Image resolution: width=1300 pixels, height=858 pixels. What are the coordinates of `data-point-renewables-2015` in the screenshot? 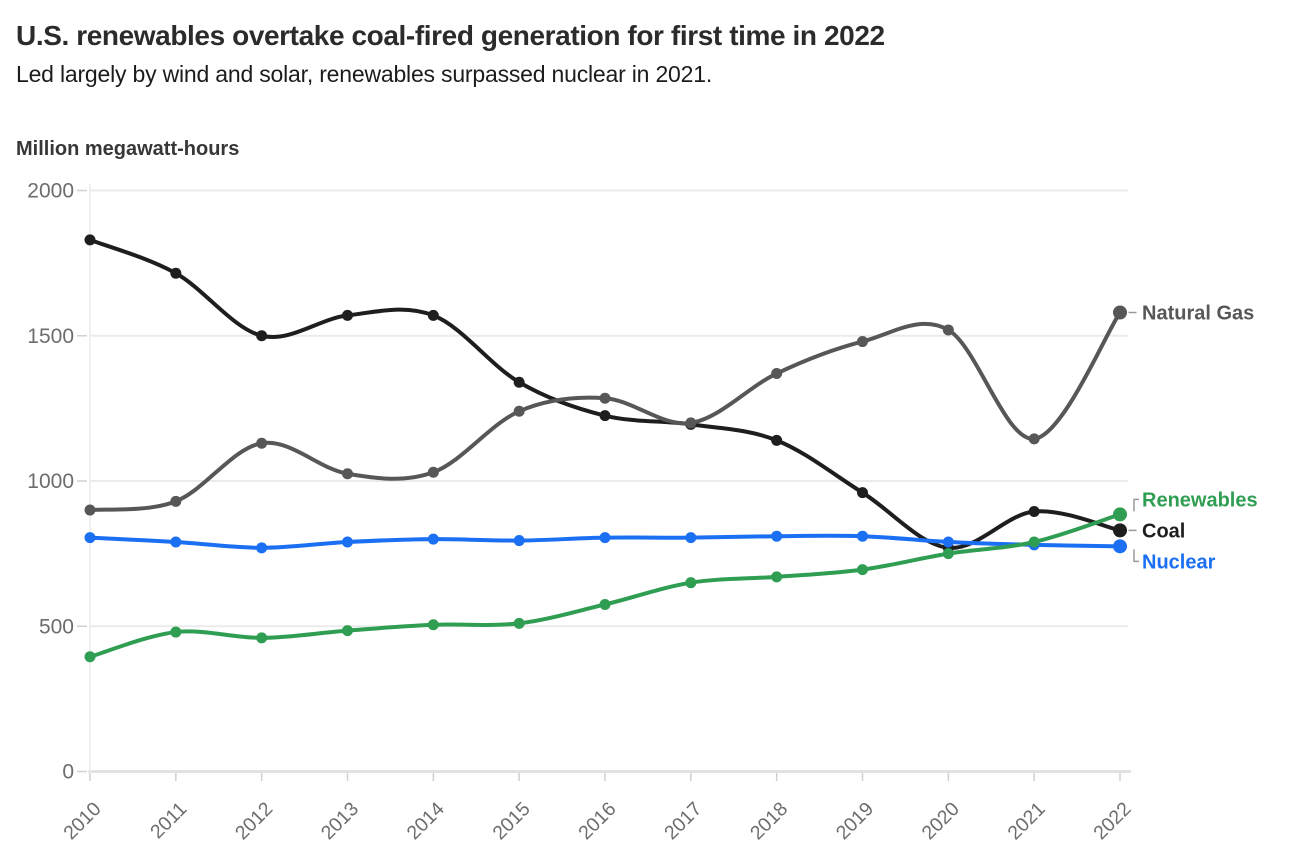 It's located at (519, 623).